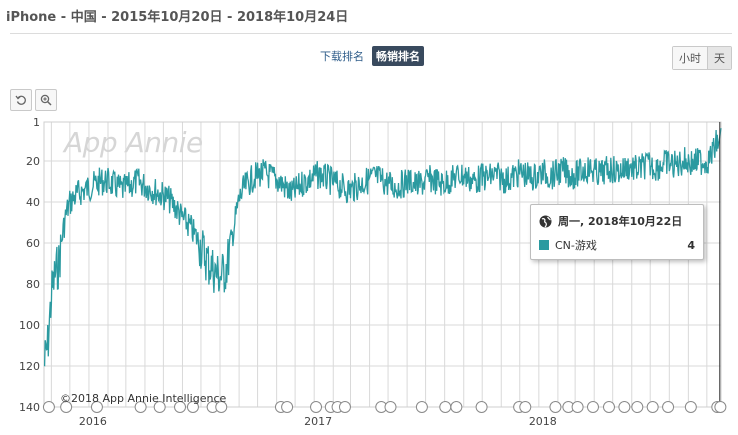  Describe the element at coordinates (33, 284) in the screenshot. I see `y-tick-label-4: 80` at that location.